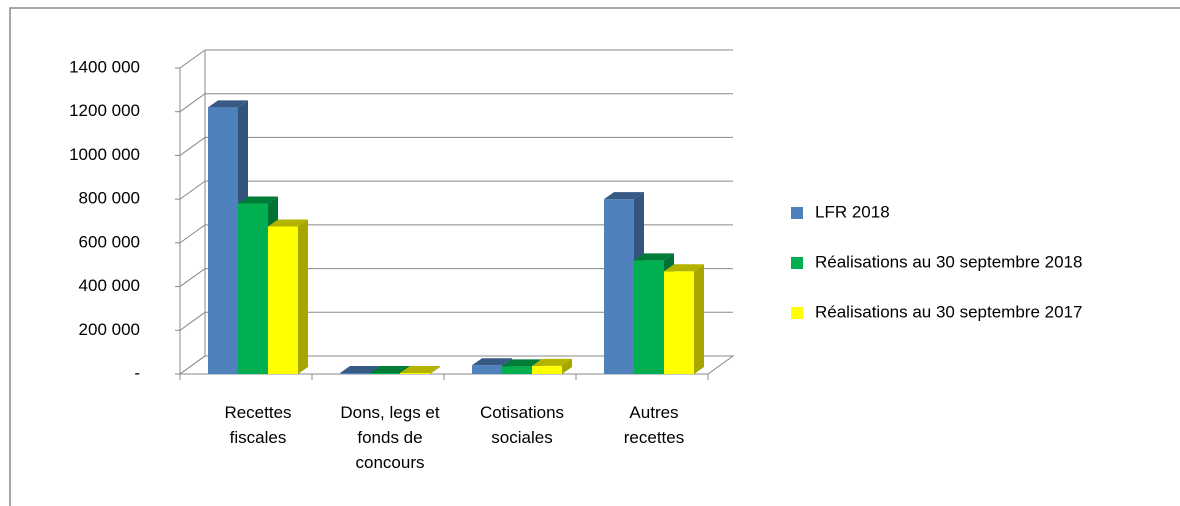  What do you see at coordinates (654, 425) in the screenshot?
I see `x-tick-label: Autres recettes` at bounding box center [654, 425].